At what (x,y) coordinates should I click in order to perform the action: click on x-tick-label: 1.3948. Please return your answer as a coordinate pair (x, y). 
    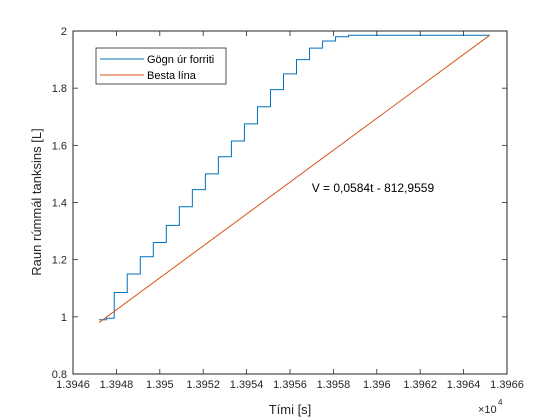
    Looking at the image, I should click on (117, 385).